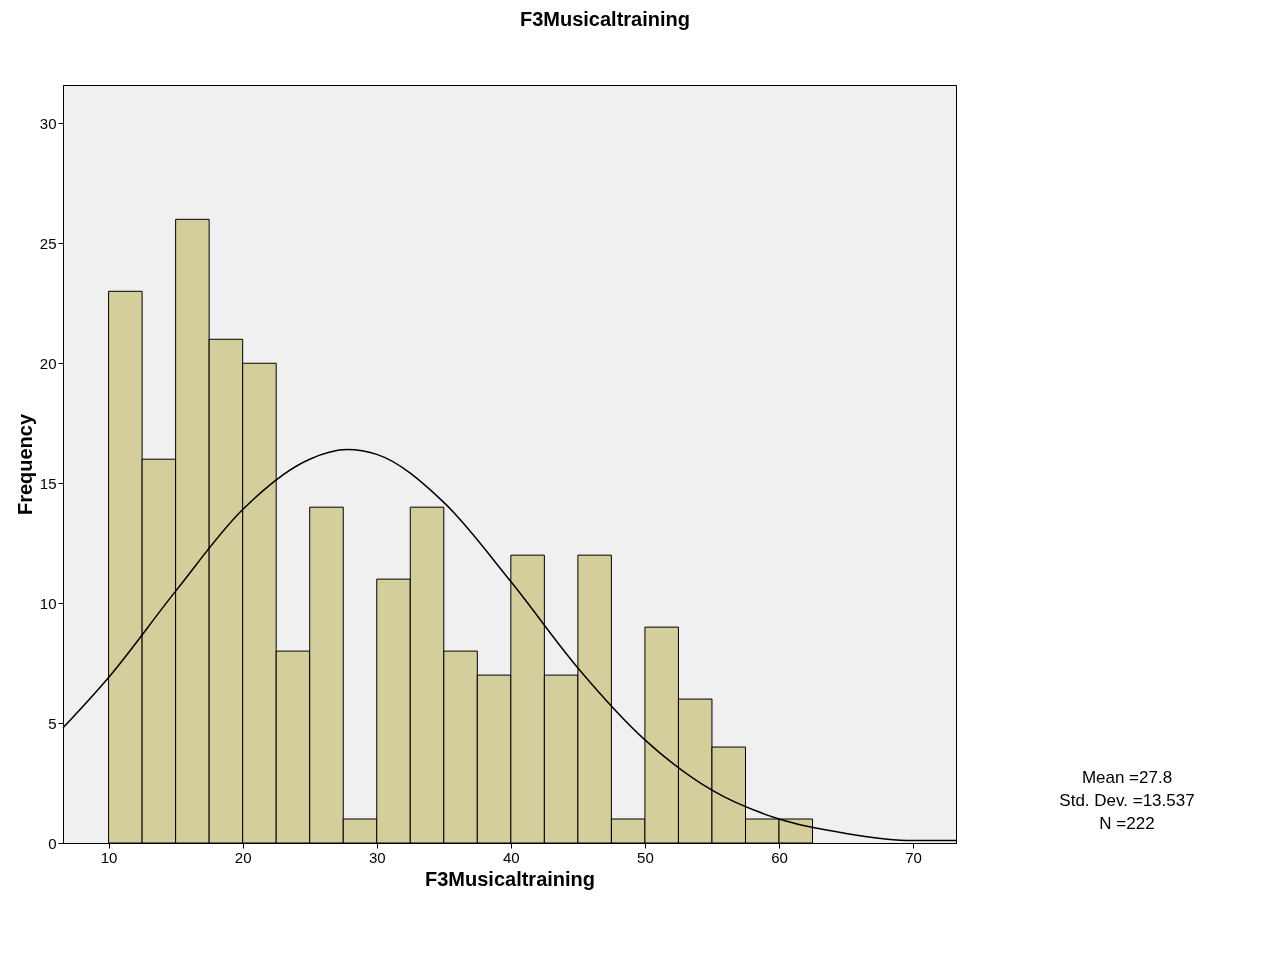 The height and width of the screenshot is (970, 1279). Describe the element at coordinates (913, 857) in the screenshot. I see `x-tick-label: 70` at that location.